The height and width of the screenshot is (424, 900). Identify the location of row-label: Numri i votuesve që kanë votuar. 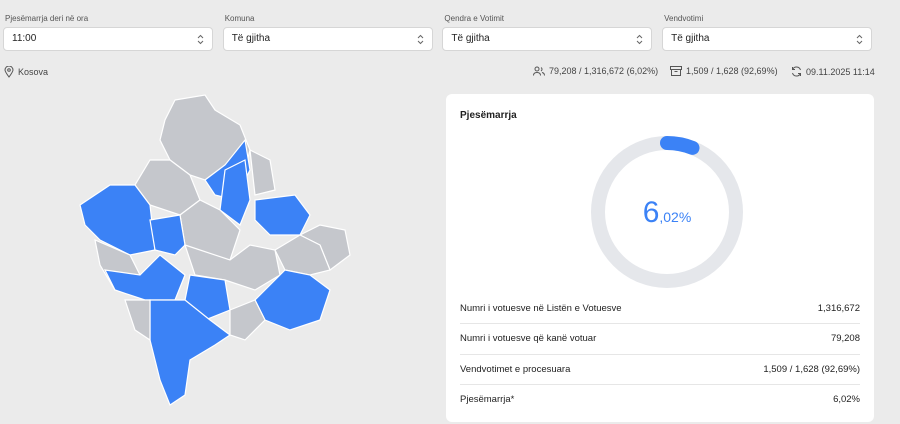
(528, 338).